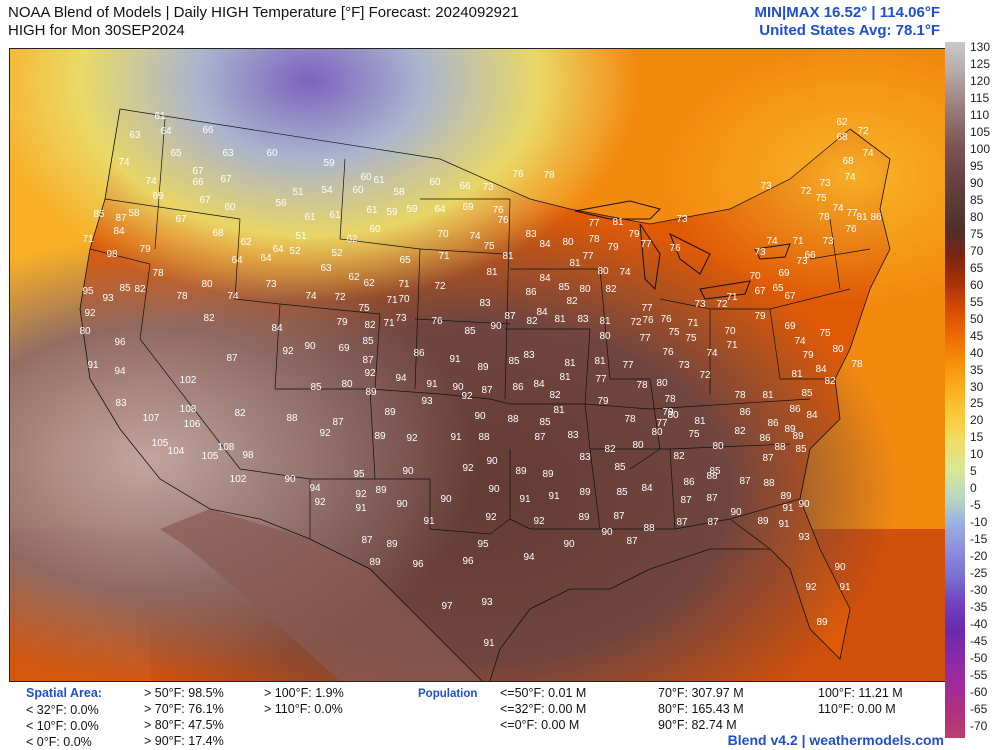  I want to click on temperature-label: 65, so click(405, 260).